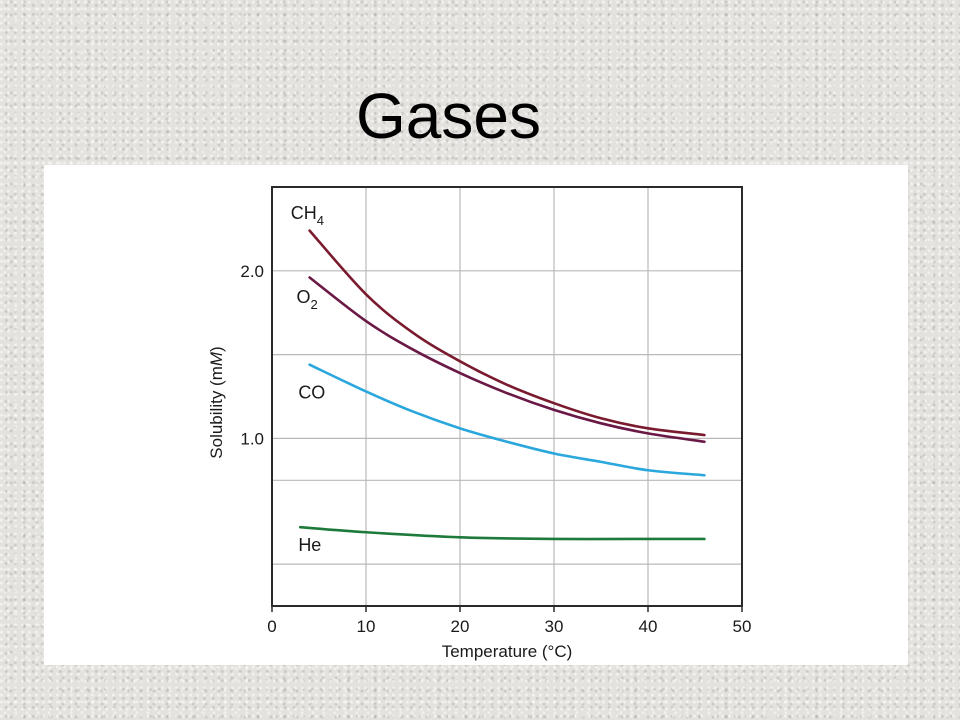 This screenshot has height=720, width=960. What do you see at coordinates (271, 626) in the screenshot?
I see `x-tick-label: 0` at bounding box center [271, 626].